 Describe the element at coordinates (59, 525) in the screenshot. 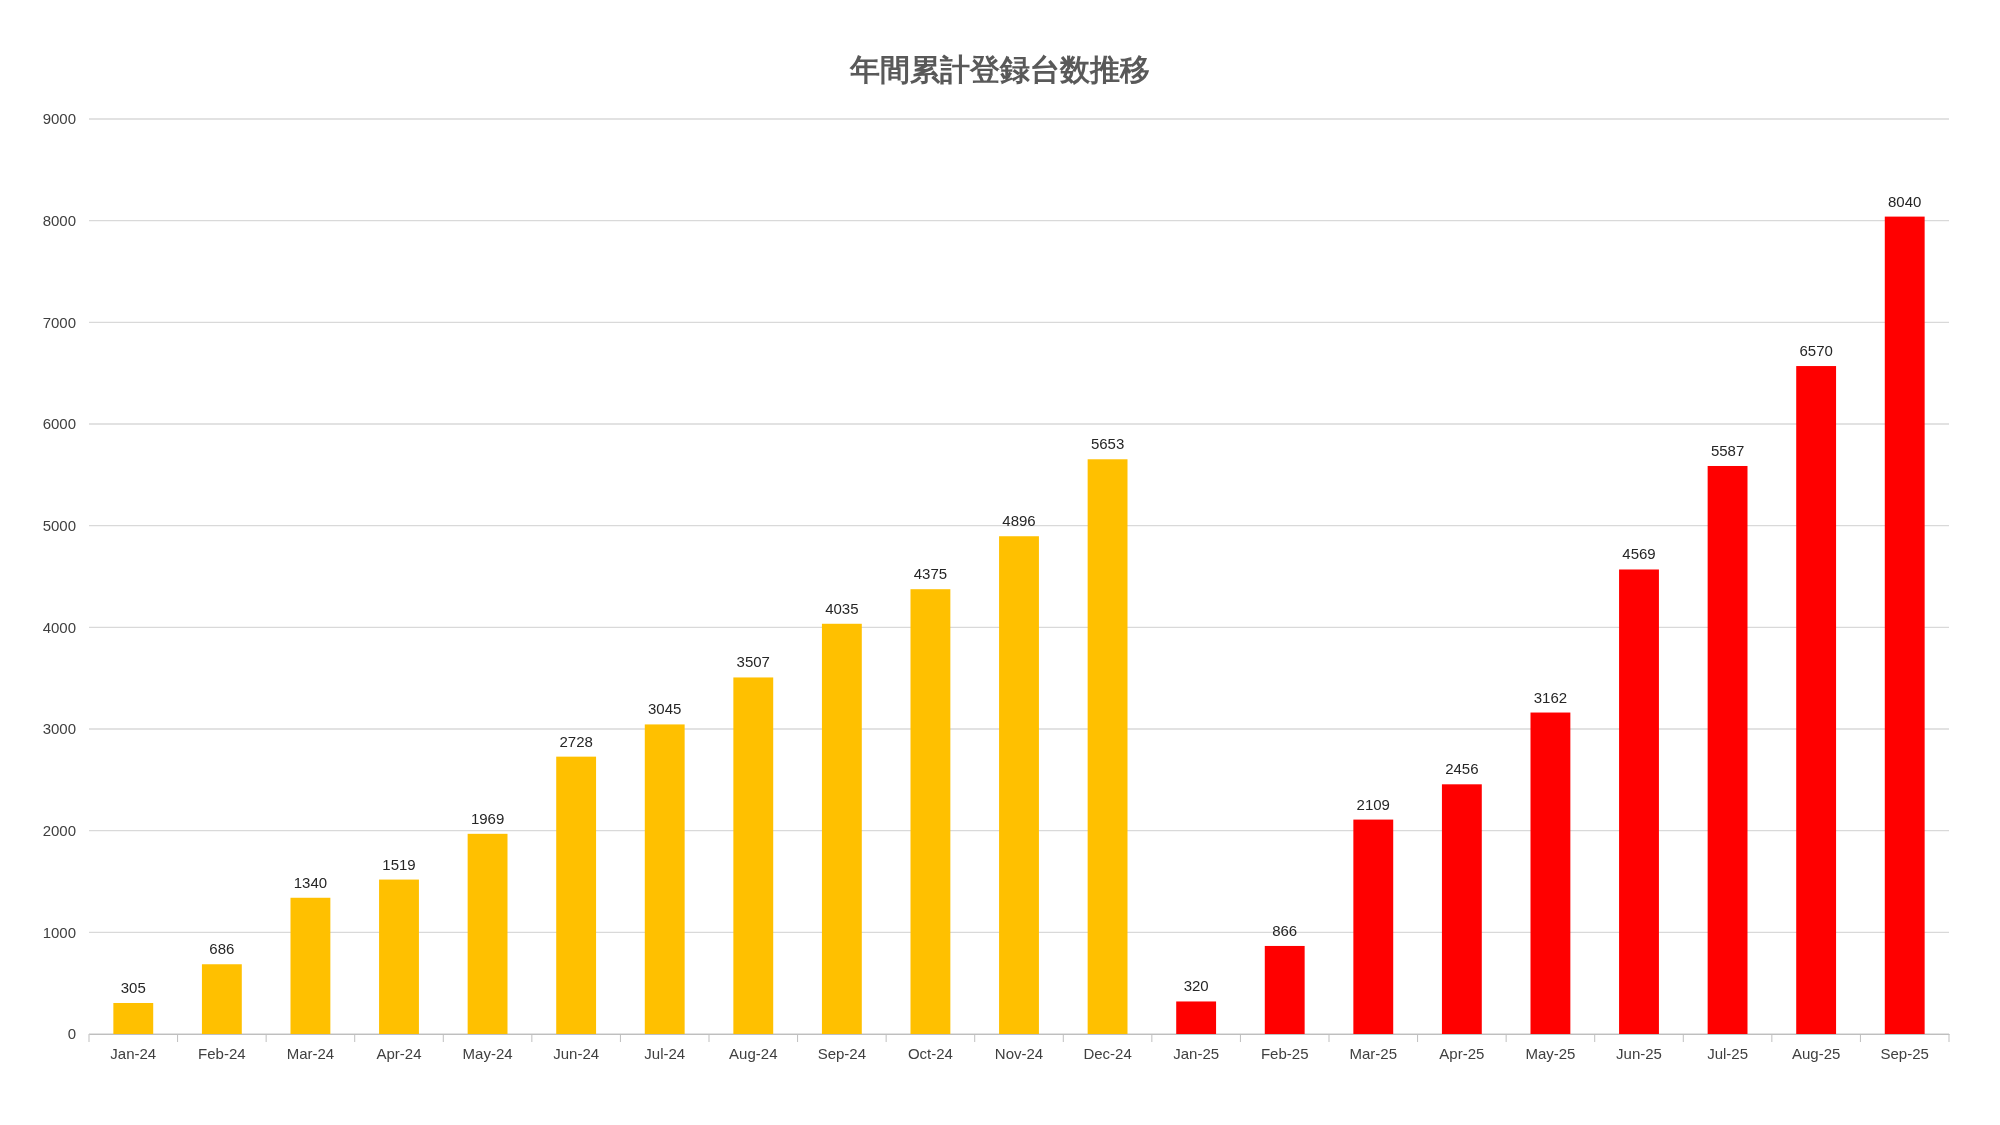

I see `y-tick-label: 5000` at that location.